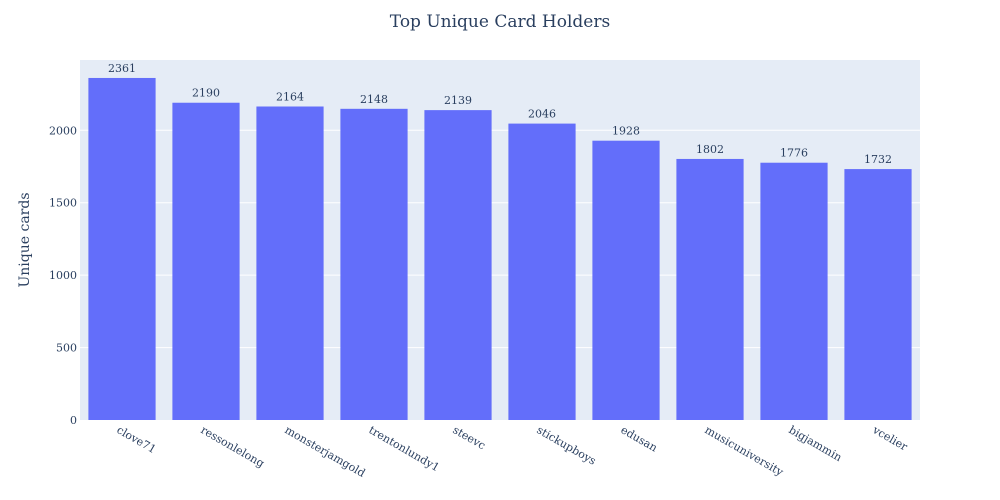  I want to click on bar-monsterjamgold, so click(290, 263).